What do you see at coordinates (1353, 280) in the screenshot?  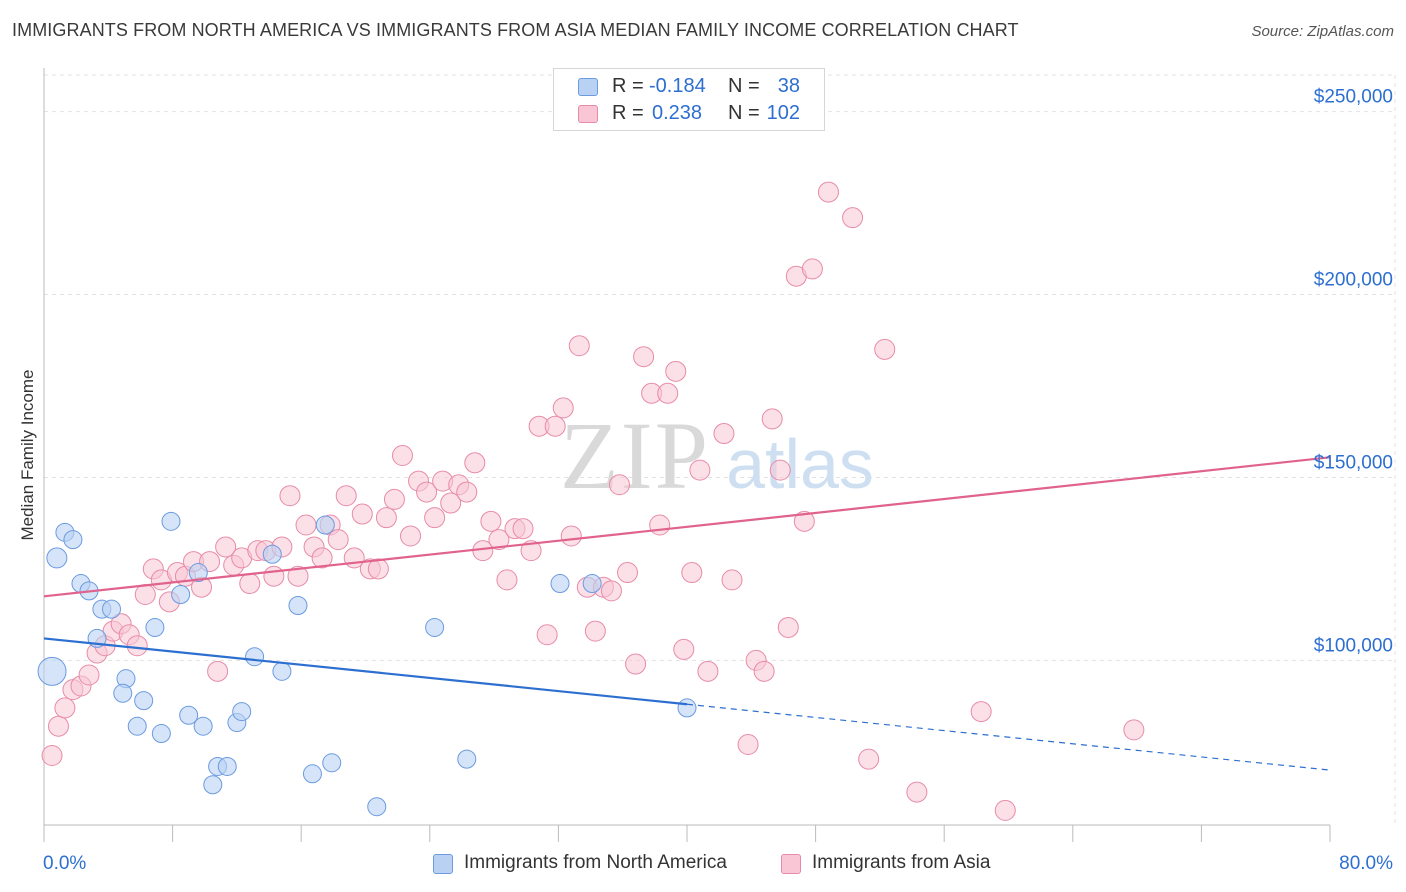 I see `y-tick-label: $200,000` at bounding box center [1353, 280].